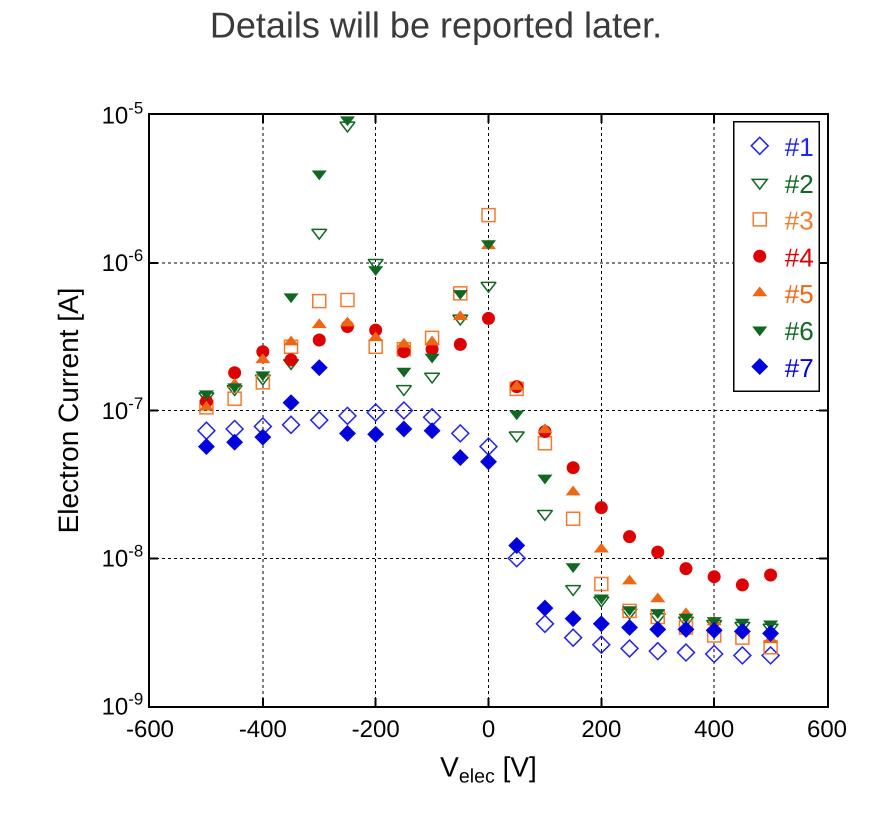 This screenshot has height=816, width=872. What do you see at coordinates (827, 729) in the screenshot?
I see `x-tick-label: 600` at bounding box center [827, 729].